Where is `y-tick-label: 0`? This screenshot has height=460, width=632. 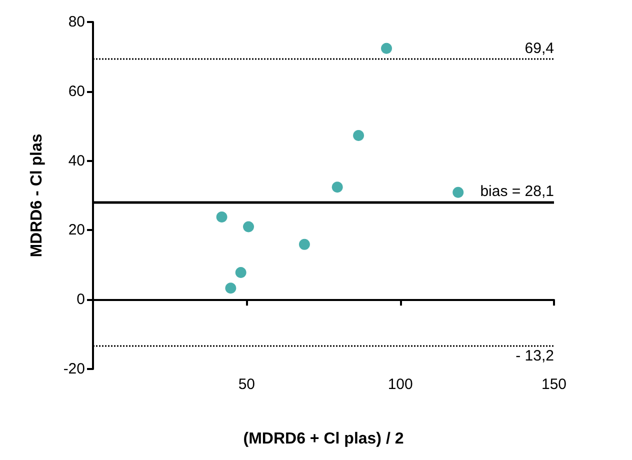 y-tick-label: 0 is located at coordinates (80, 299).